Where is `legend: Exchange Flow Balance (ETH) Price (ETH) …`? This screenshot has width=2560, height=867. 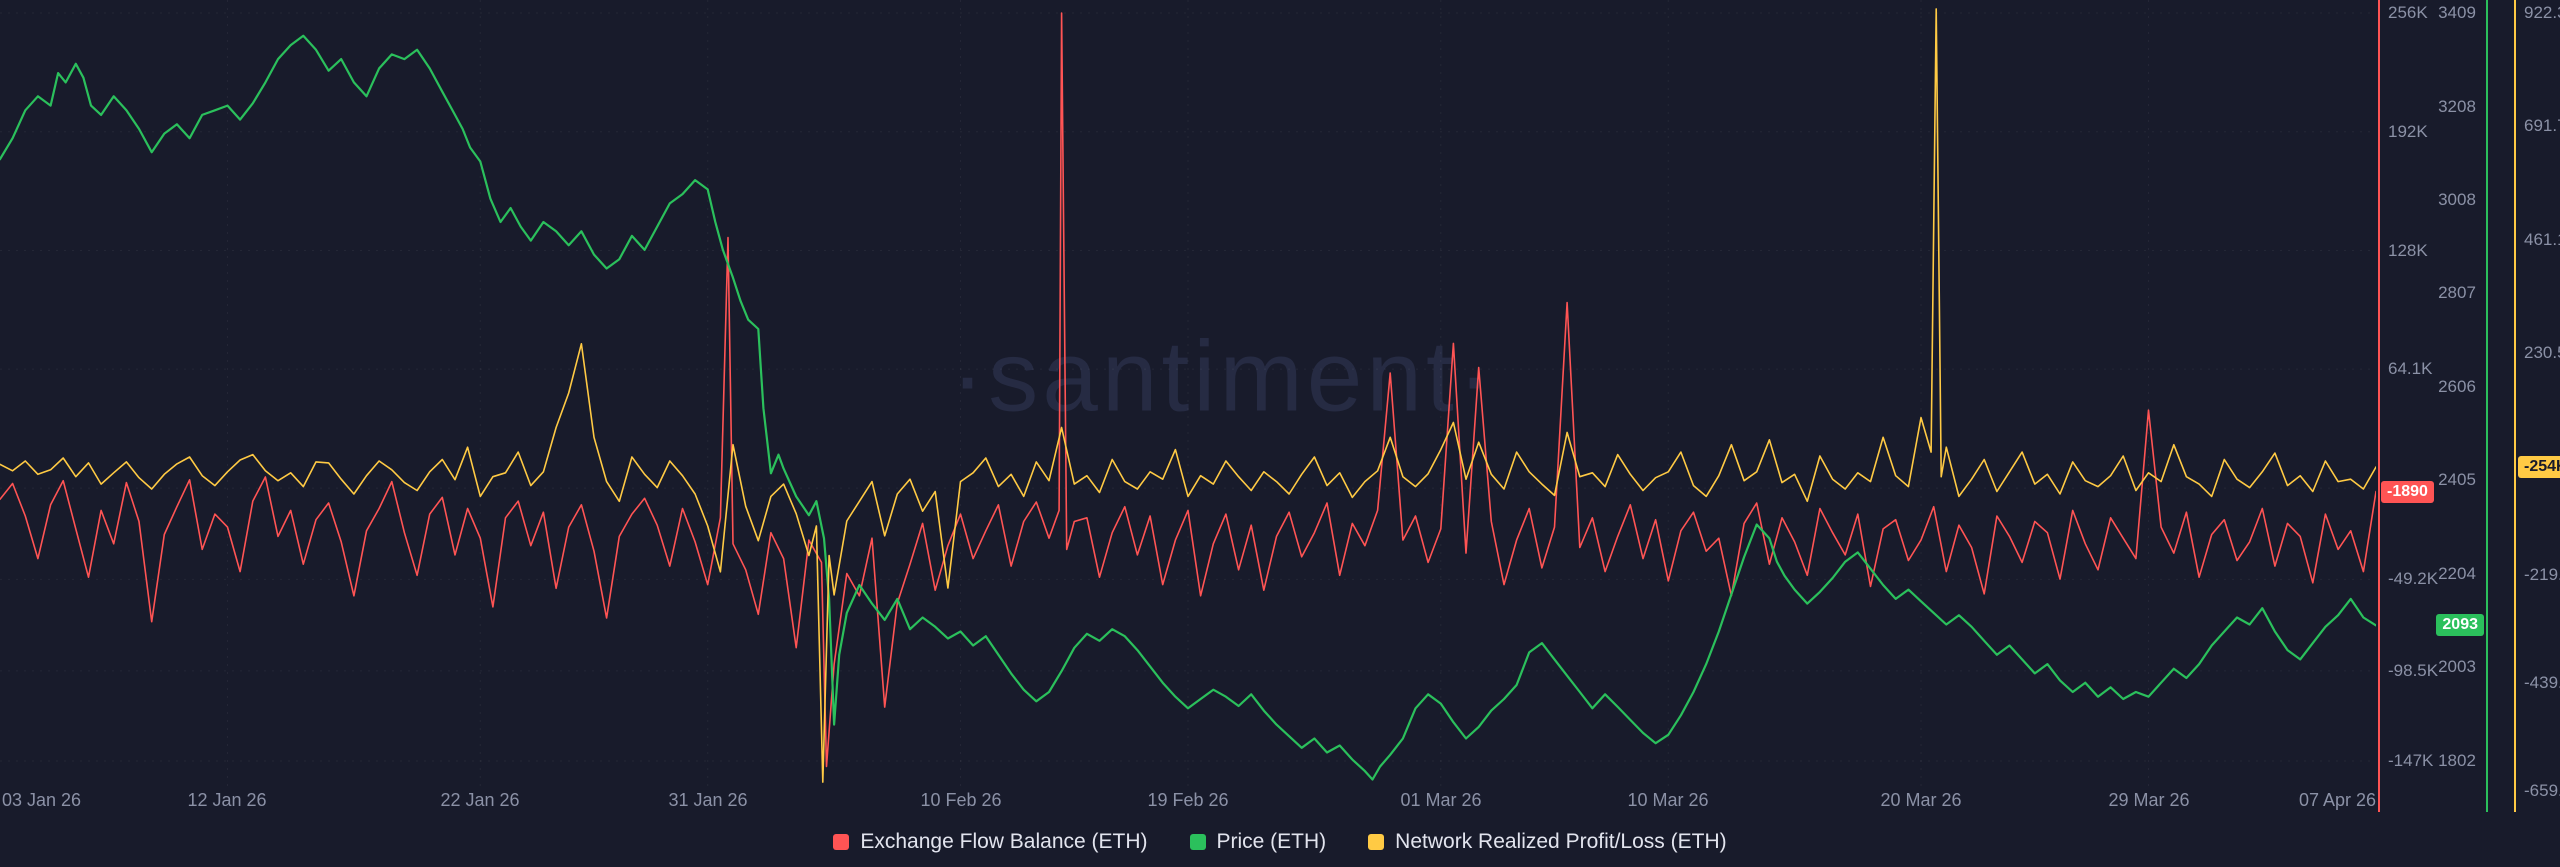 legend: Exchange Flow Balance (ETH) Price (ETH) … is located at coordinates (1280, 842).